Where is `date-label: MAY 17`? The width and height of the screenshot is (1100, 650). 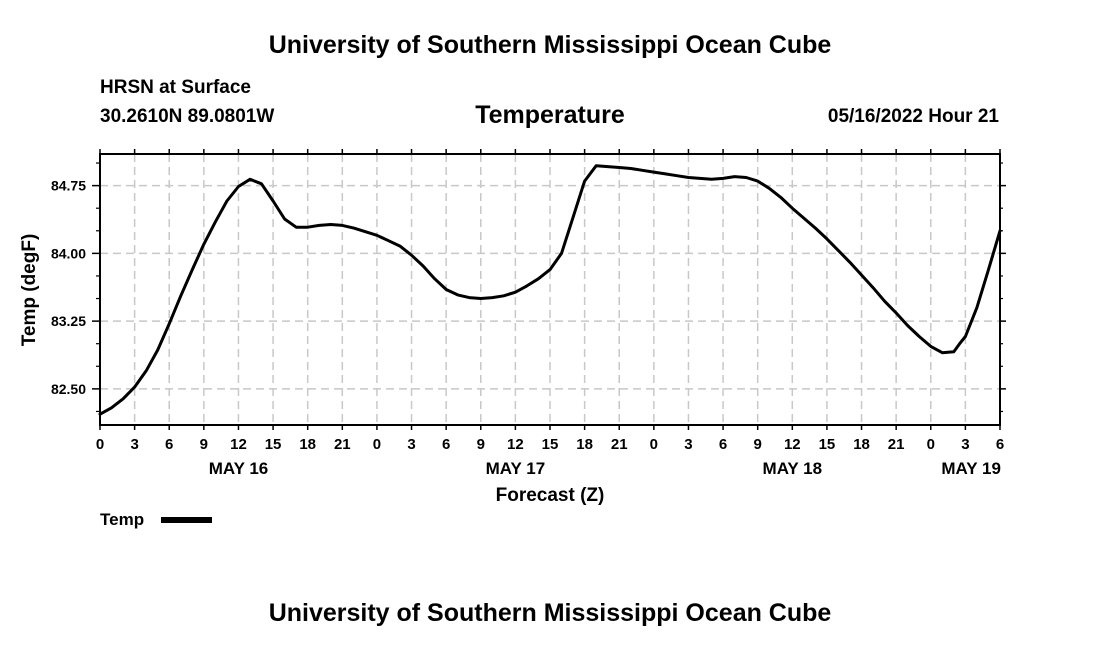
date-label: MAY 17 is located at coordinates (516, 468).